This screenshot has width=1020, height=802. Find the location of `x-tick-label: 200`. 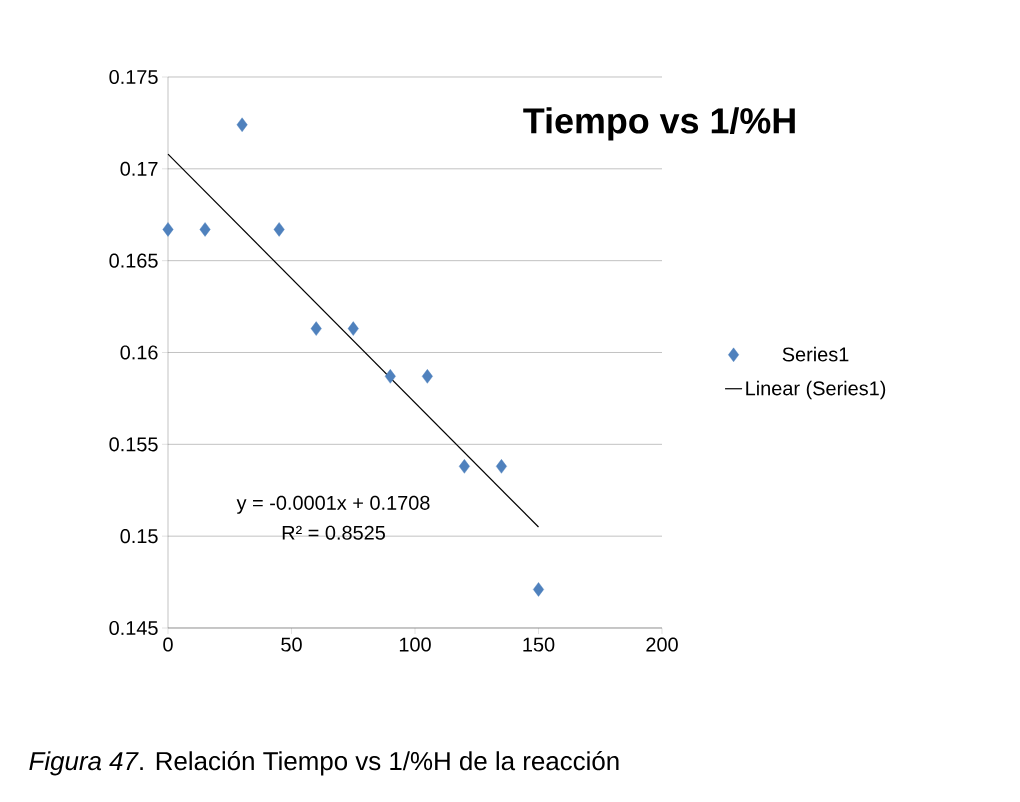

x-tick-label: 200 is located at coordinates (662, 644).